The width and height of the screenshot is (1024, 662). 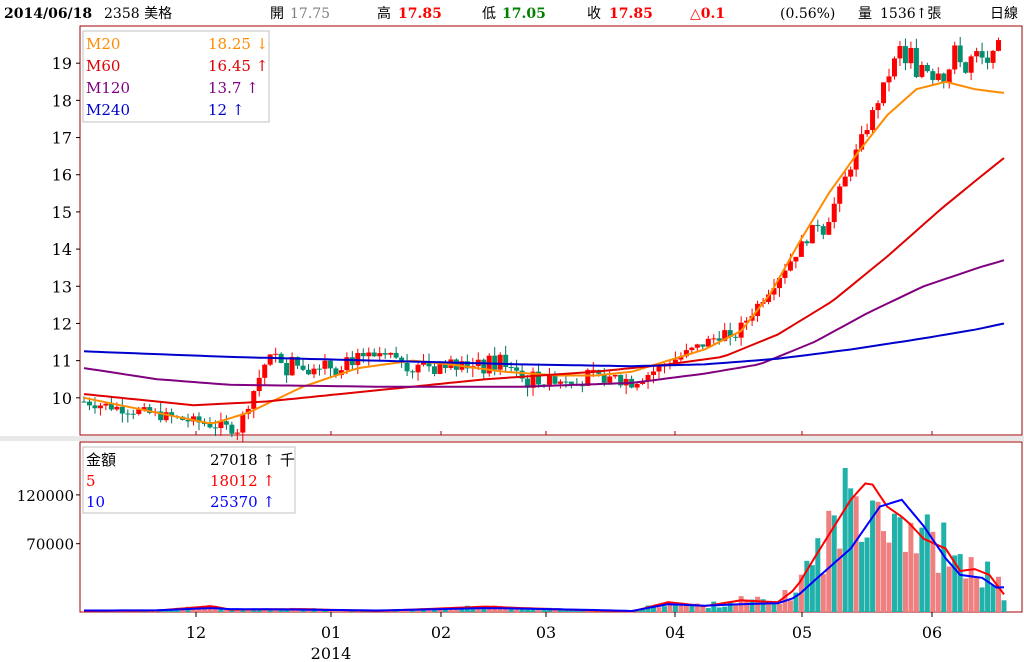 I want to click on price-legend-name: M120, so click(x=108, y=88).